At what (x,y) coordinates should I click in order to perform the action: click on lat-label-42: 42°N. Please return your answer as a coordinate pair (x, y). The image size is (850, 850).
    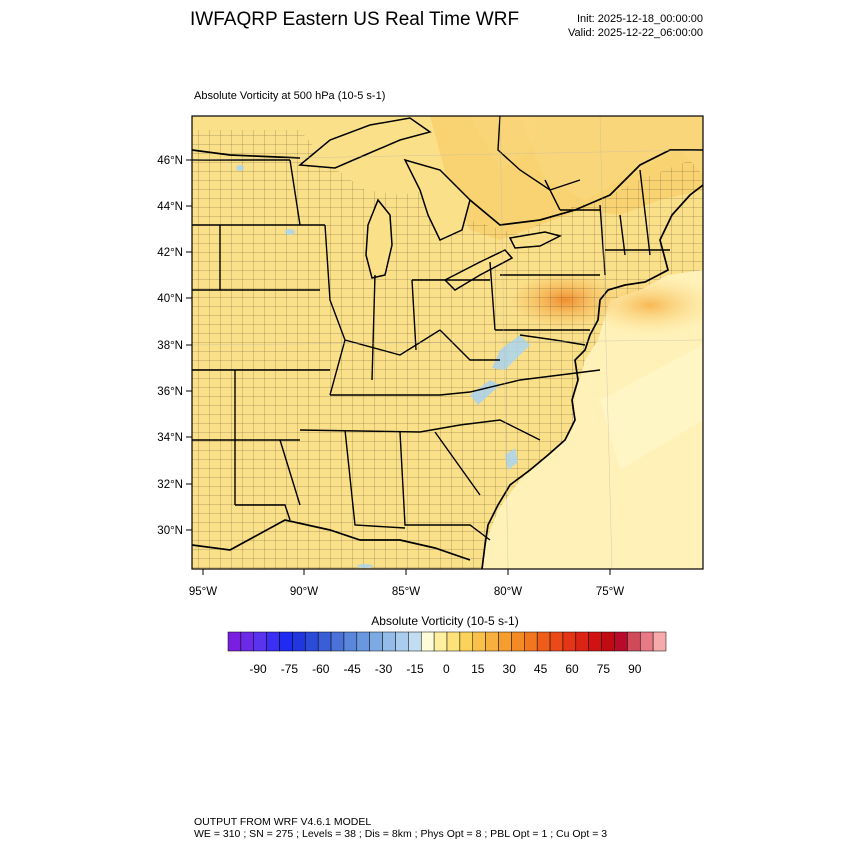
    Looking at the image, I should click on (170, 253).